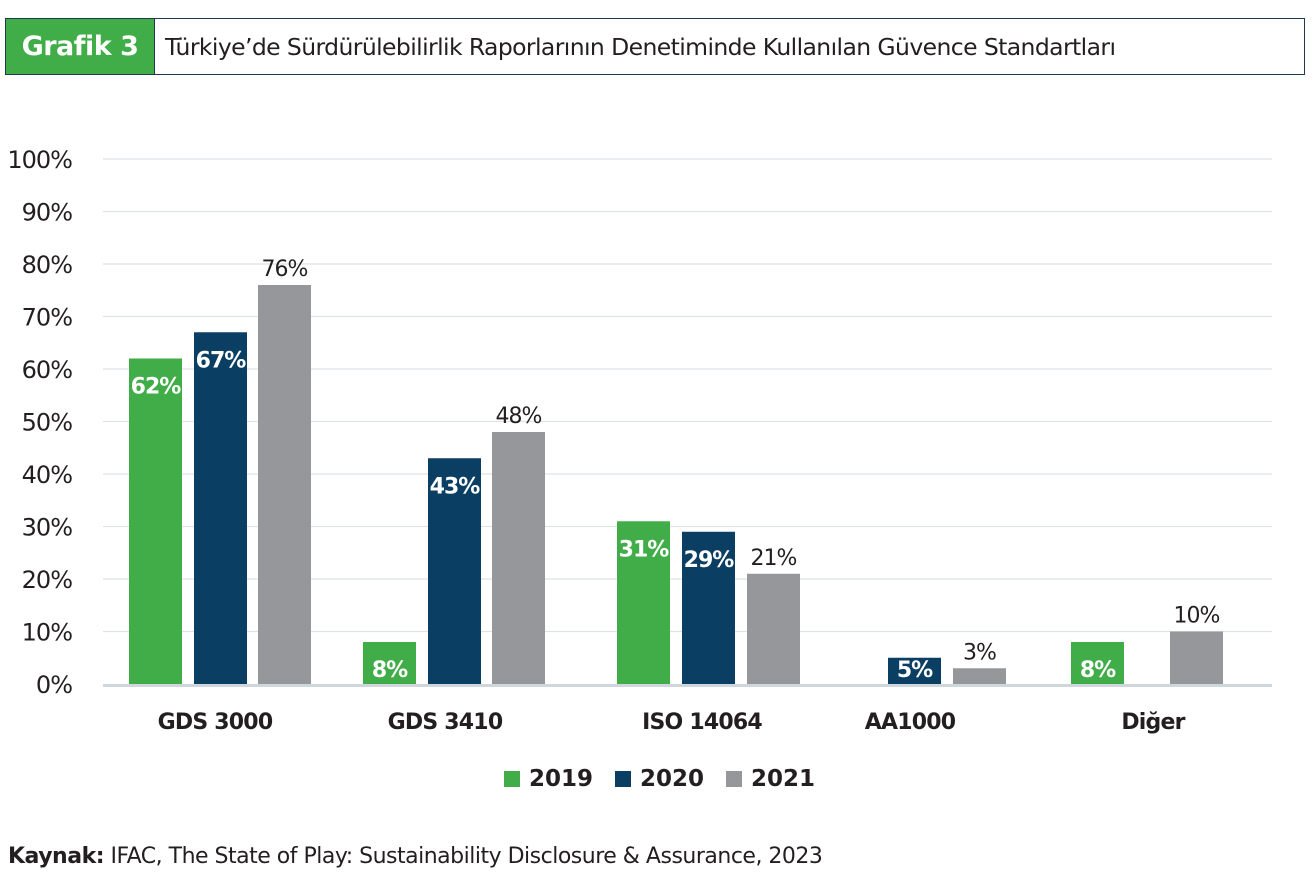 Image resolution: width=1316 pixels, height=876 pixels. What do you see at coordinates (709, 560) in the screenshot?
I see `data-label: 29%` at bounding box center [709, 560].